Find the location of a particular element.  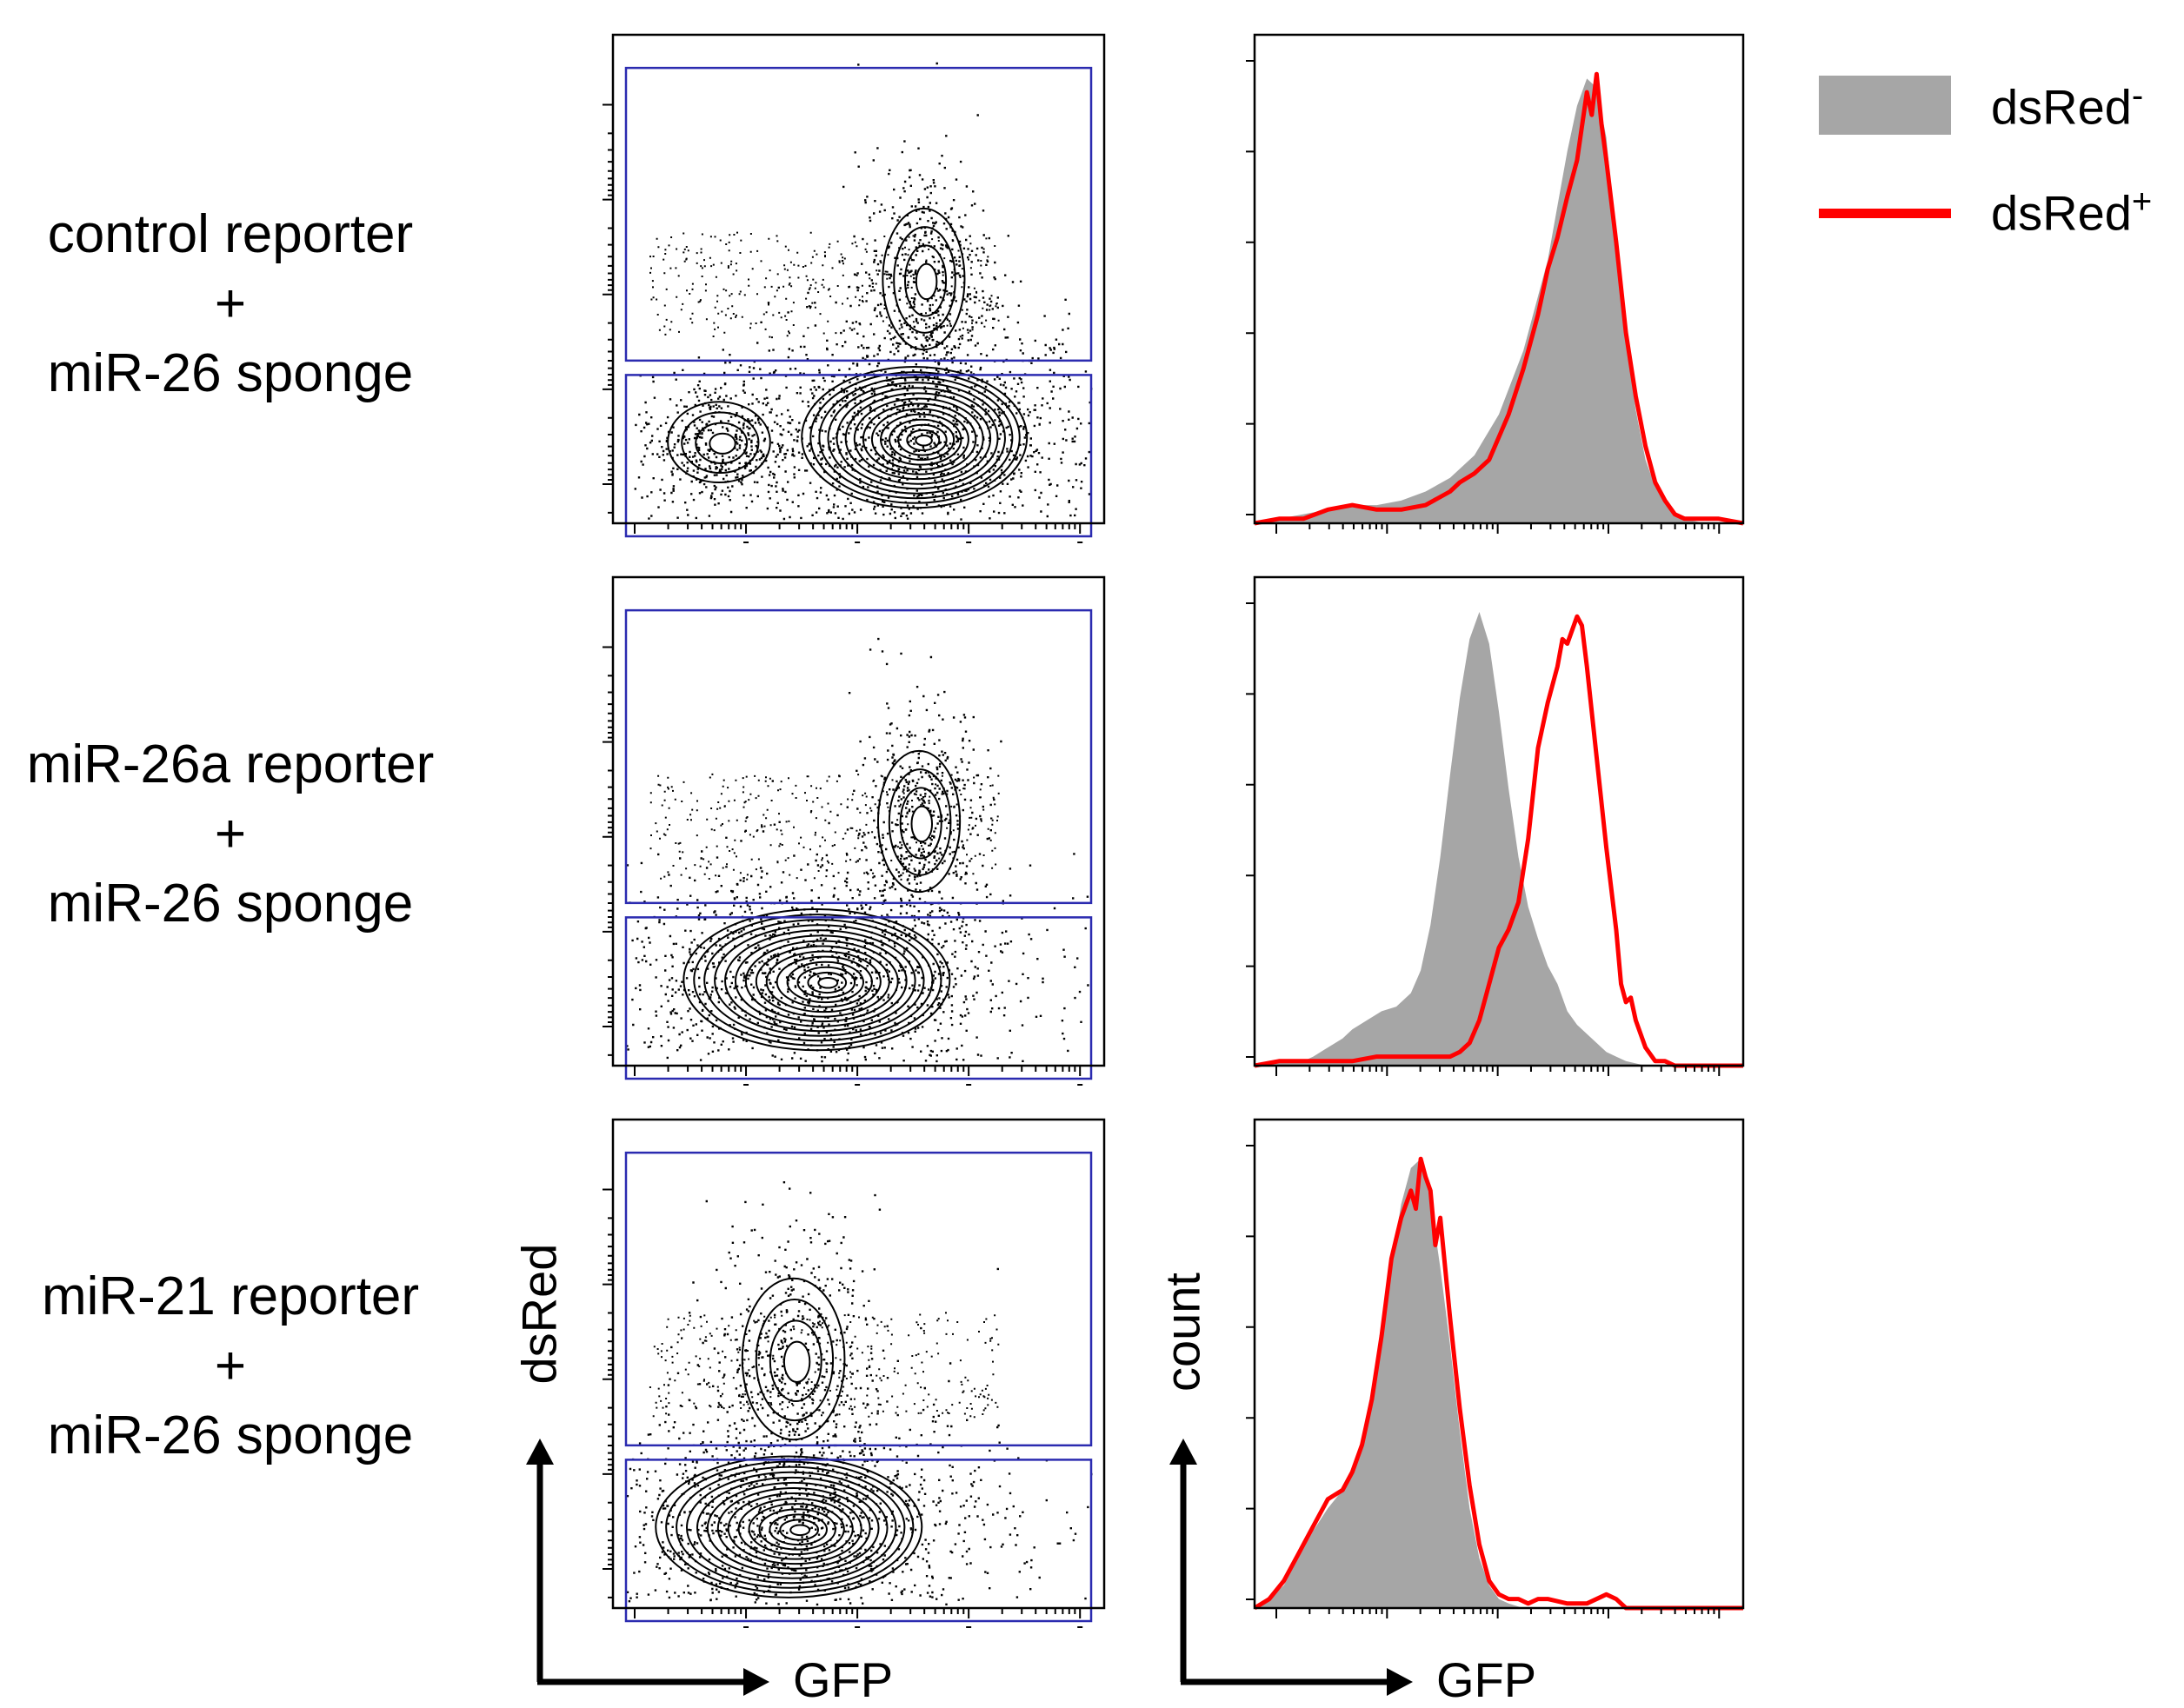

row-label-3: miR-21 reporter + miR-26 sponge is located at coordinates (230, 1366).